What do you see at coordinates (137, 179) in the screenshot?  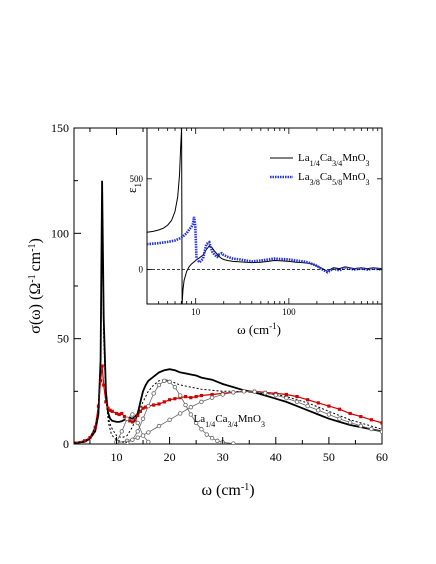 I see `inset-y-tick-label: 500` at bounding box center [137, 179].